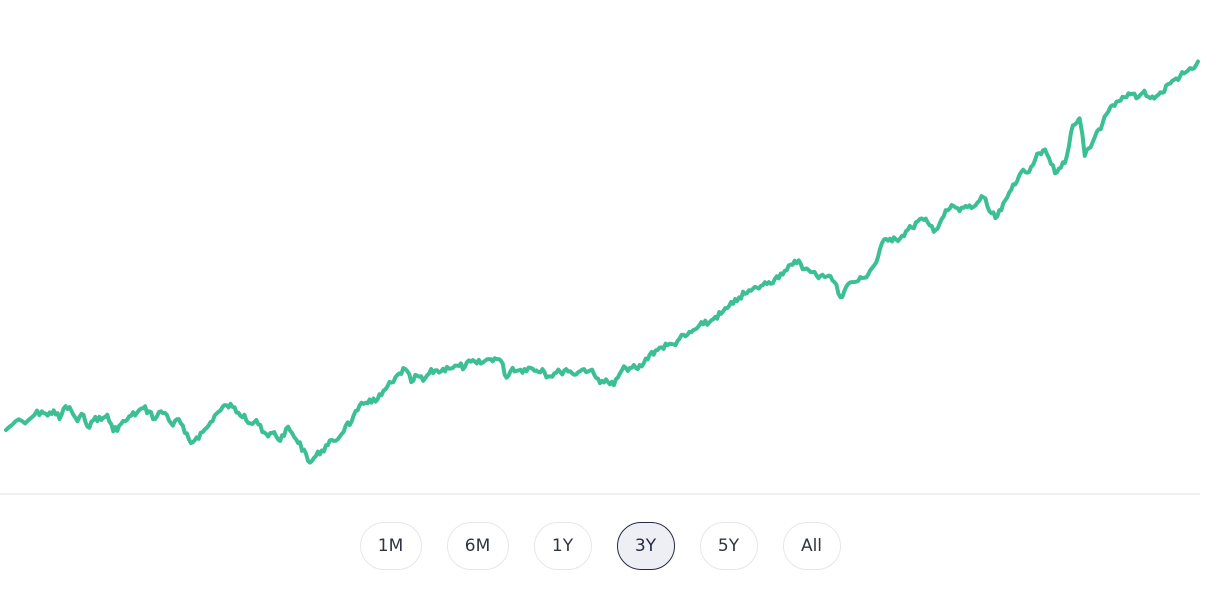 This screenshot has height=600, width=1216. I want to click on range-button-1y: 1Y, so click(562, 546).